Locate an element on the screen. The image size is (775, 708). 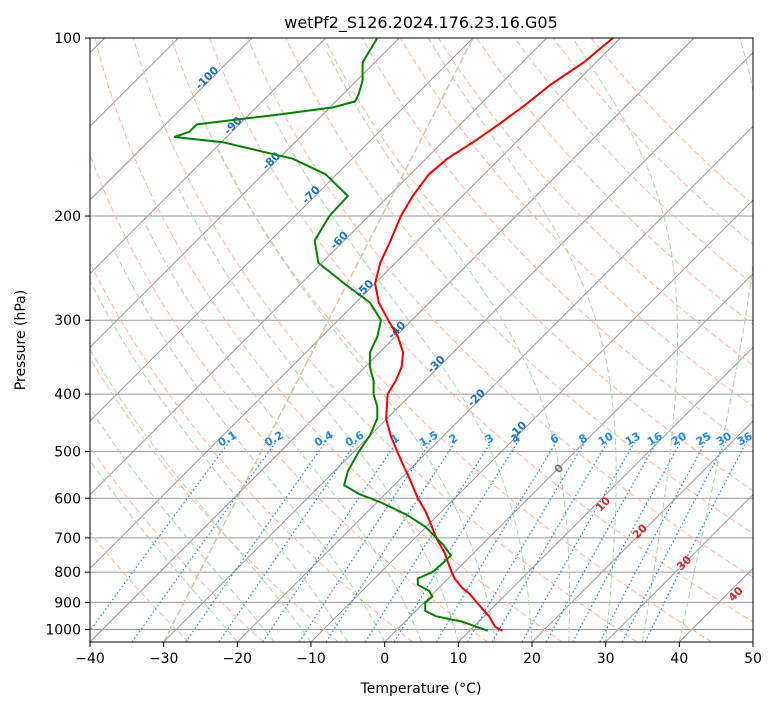
mixing-ratio-label: 6 is located at coordinates (554, 438).